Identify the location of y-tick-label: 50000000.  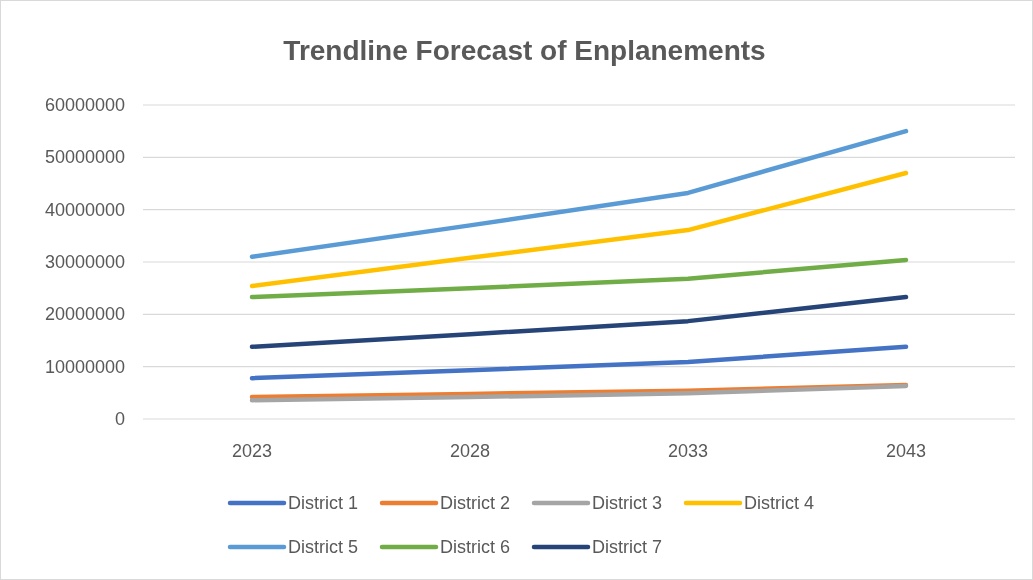
(84, 157).